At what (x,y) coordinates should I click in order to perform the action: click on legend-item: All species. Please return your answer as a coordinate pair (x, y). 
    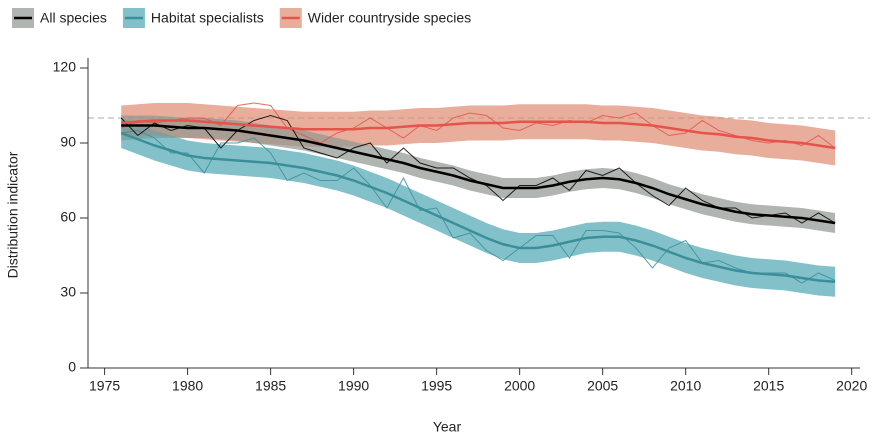
    Looking at the image, I should click on (59, 18).